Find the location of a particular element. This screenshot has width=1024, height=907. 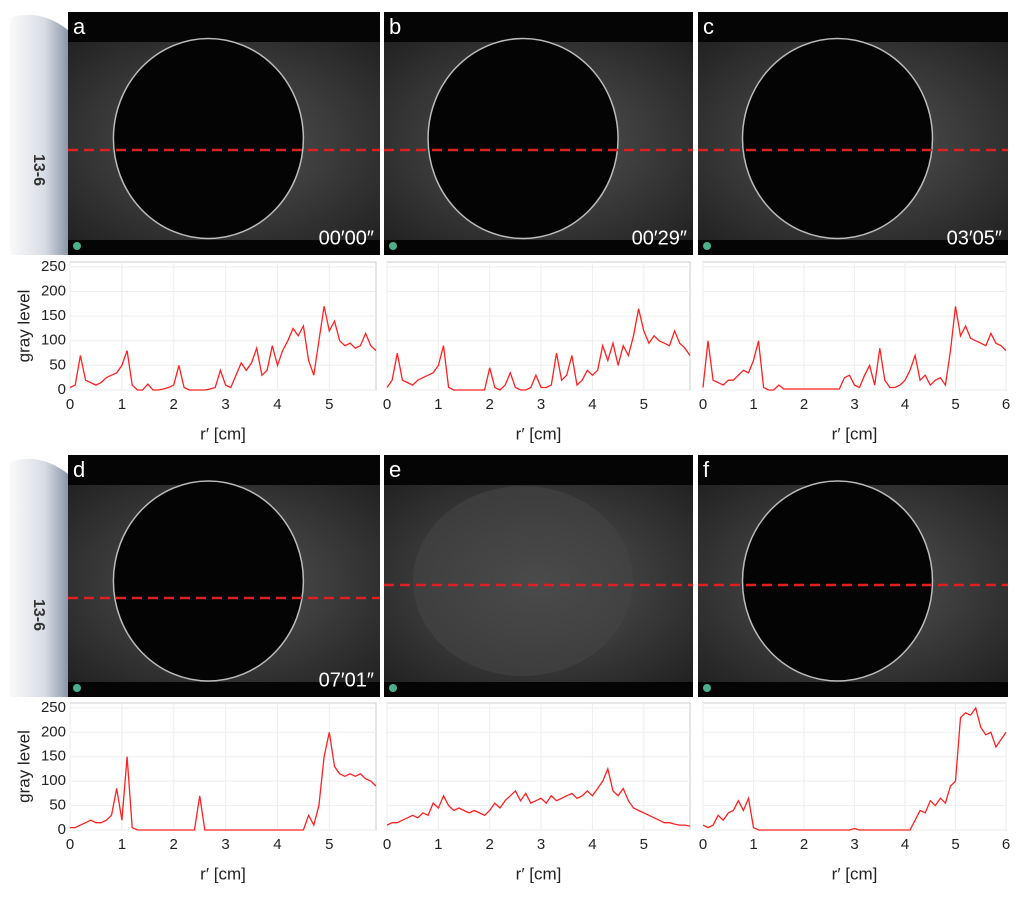

ultrasound-image: e is located at coordinates (538, 576).